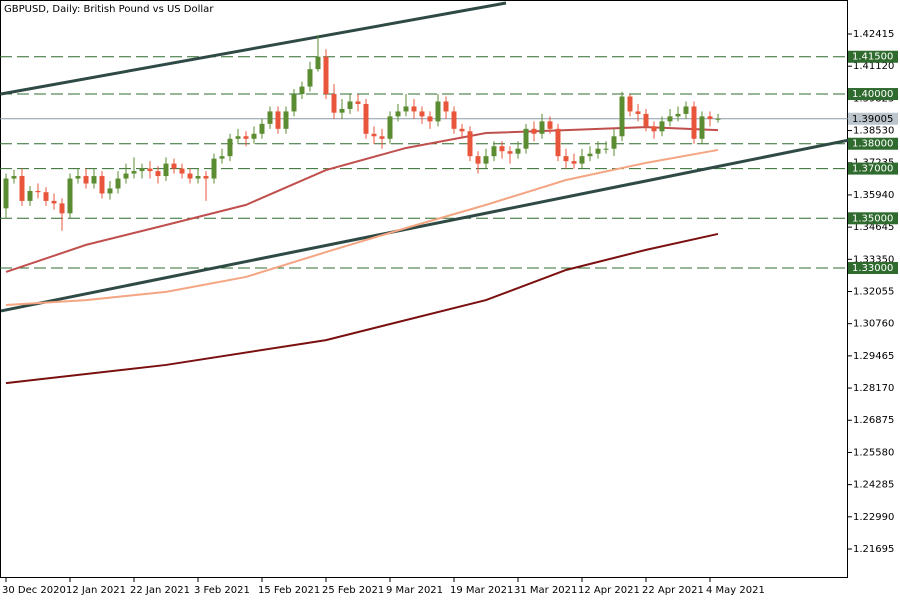 The width and height of the screenshot is (900, 600). What do you see at coordinates (873, 227) in the screenshot?
I see `y-tick-label: 1.34645` at bounding box center [873, 227].